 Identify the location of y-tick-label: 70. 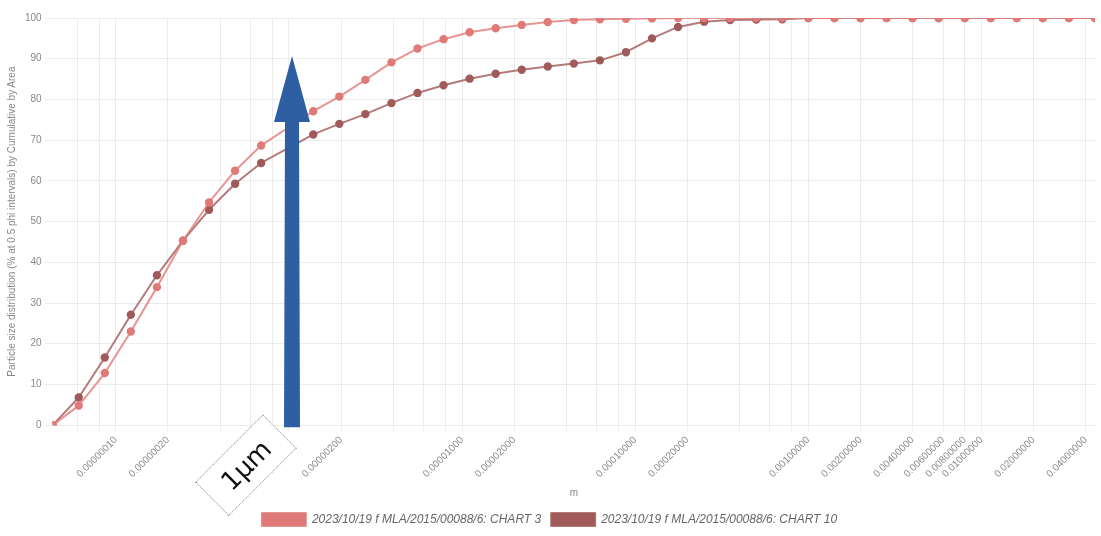
(36, 139).